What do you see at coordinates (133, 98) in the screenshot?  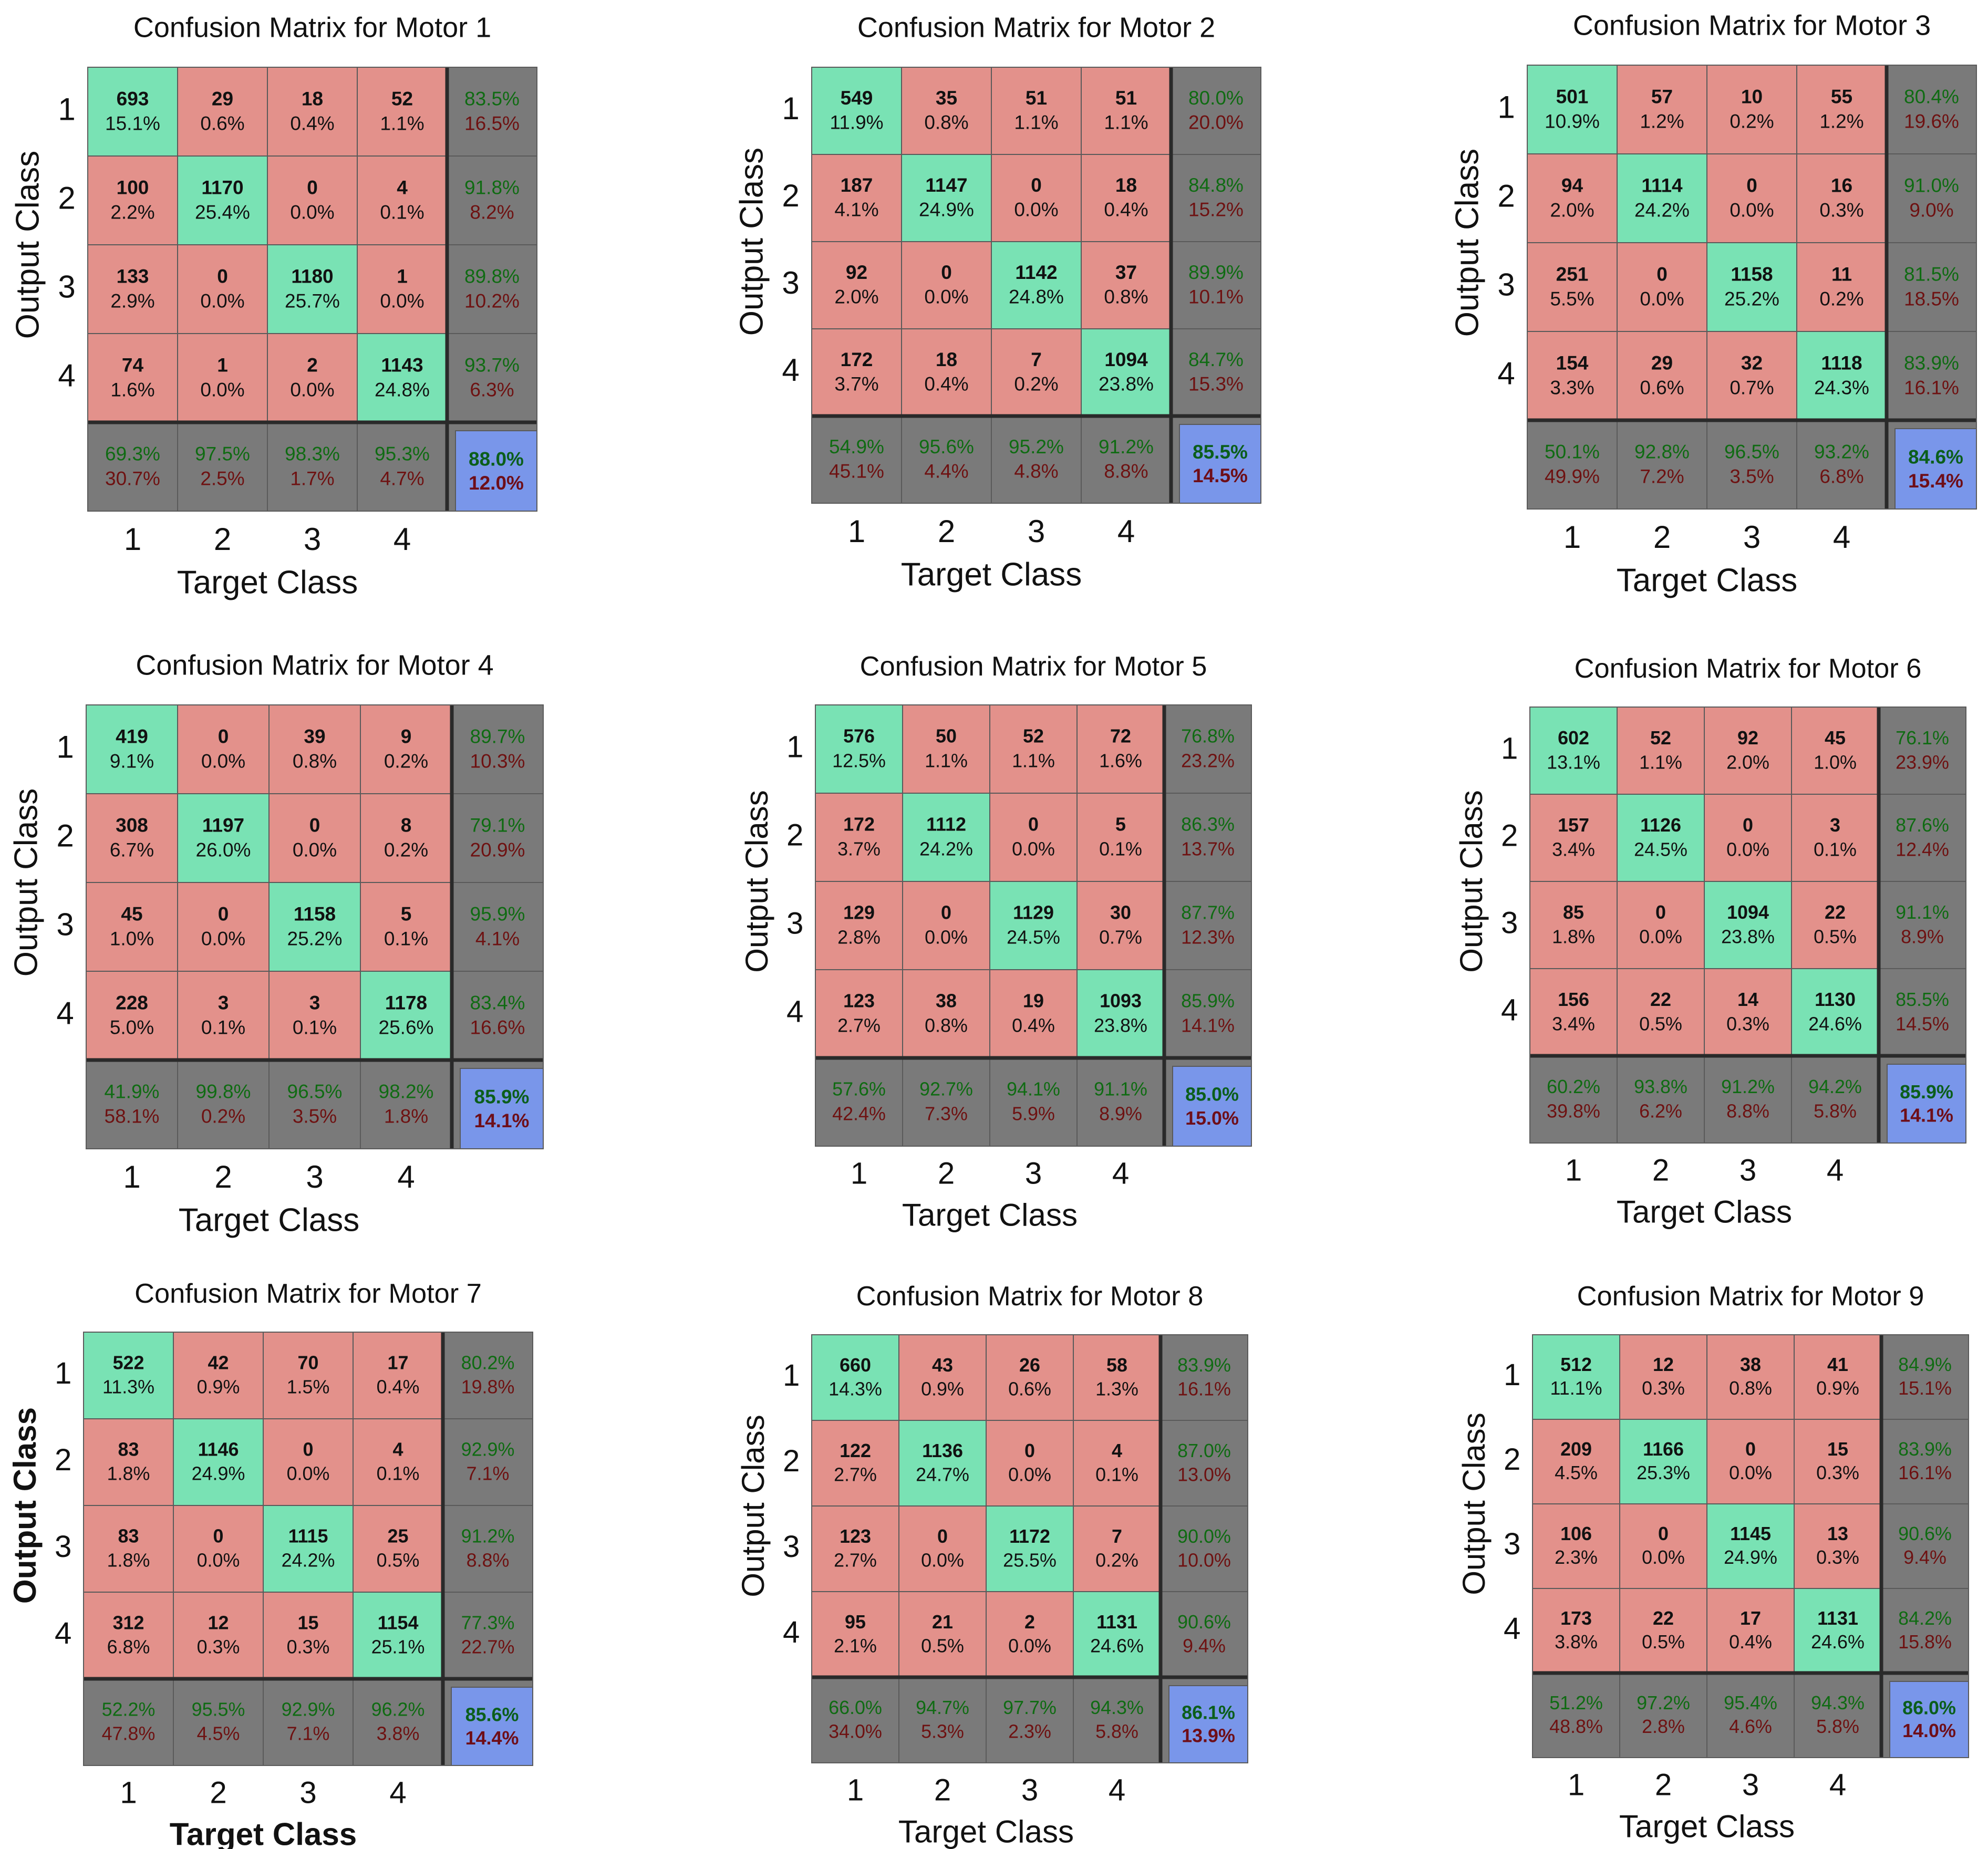 I see `cell-count: 693` at bounding box center [133, 98].